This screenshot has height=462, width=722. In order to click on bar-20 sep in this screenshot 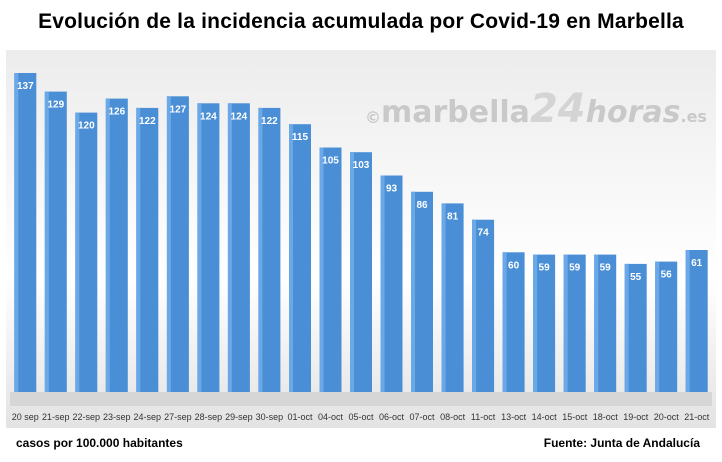, I will do `click(25, 232)`.